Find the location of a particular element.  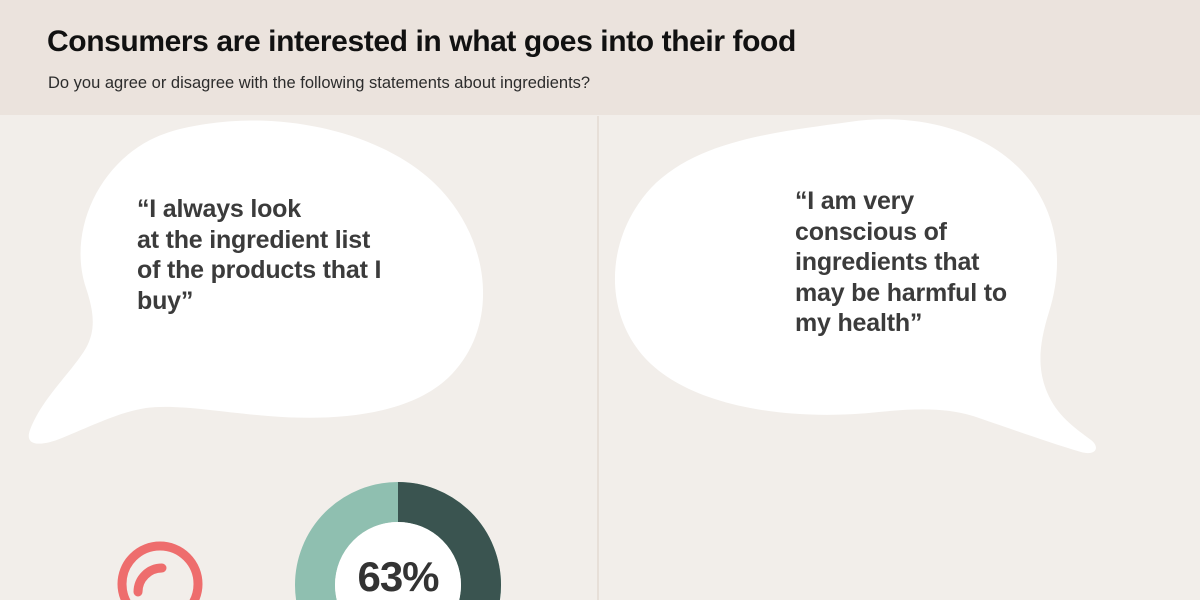

panel-divider is located at coordinates (598, 358).